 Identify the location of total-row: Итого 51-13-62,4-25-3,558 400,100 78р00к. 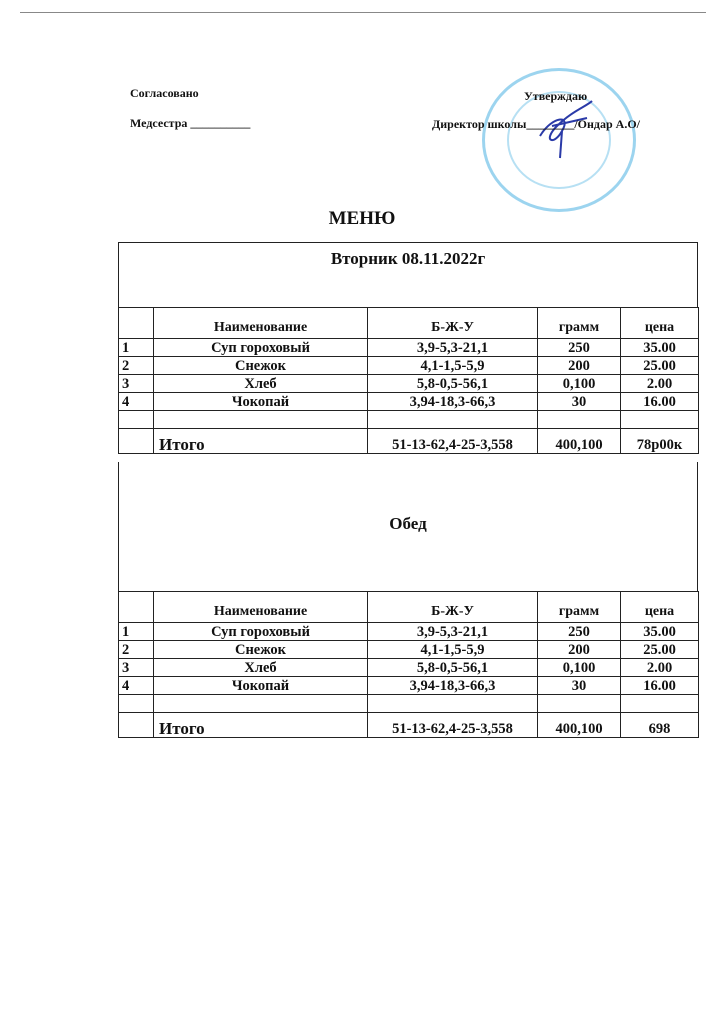
(408, 441).